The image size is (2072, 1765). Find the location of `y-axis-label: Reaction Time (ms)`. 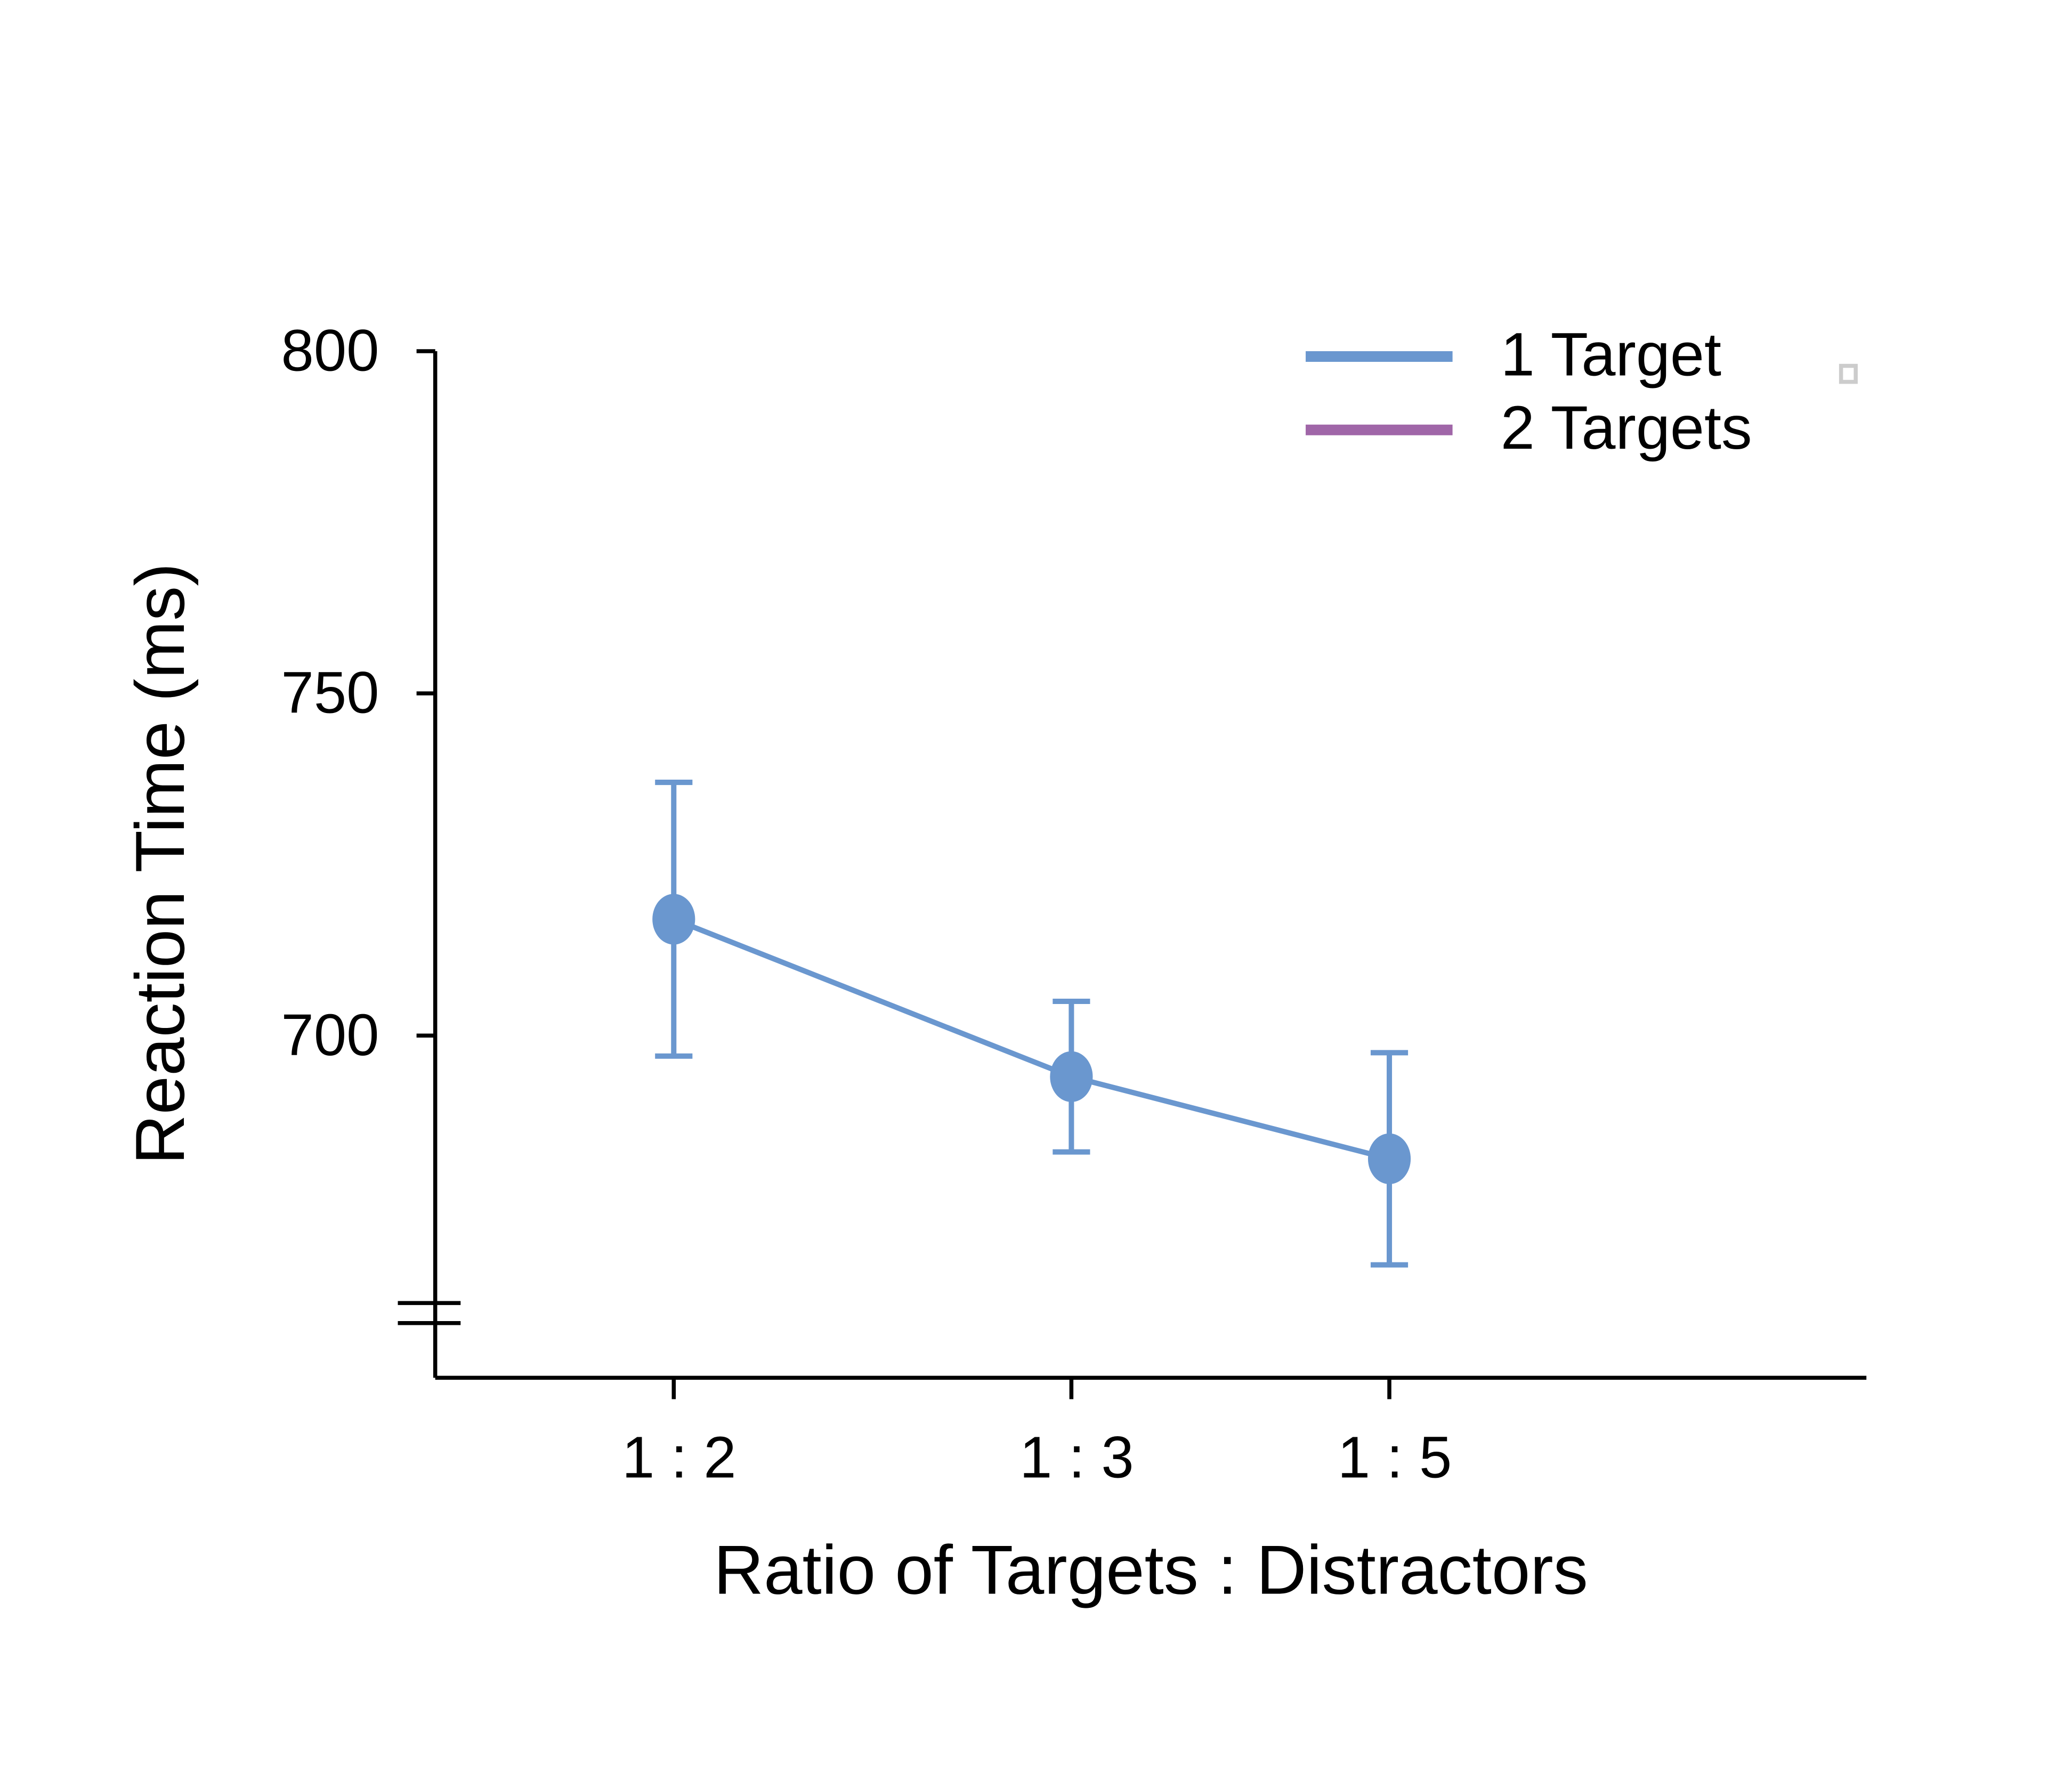

y-axis-label: Reaction Time (ms) is located at coordinates (160, 863).